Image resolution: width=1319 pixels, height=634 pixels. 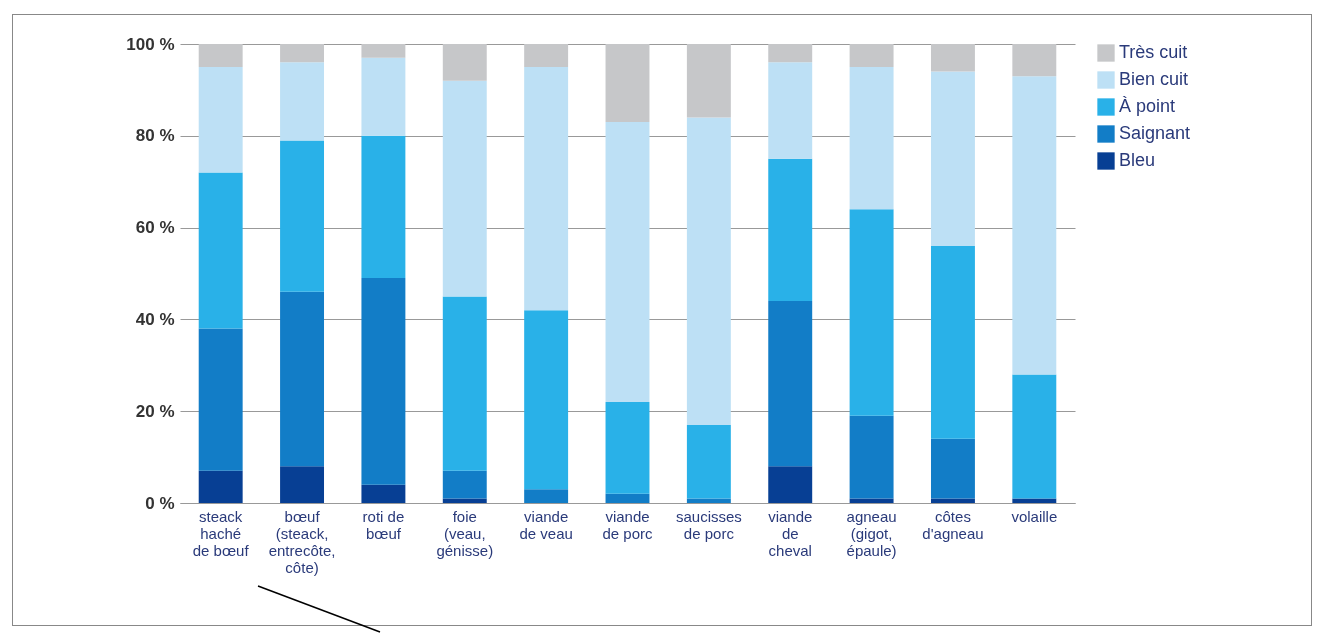 What do you see at coordinates (155, 411) in the screenshot?
I see `y-tick-label: 20 %` at bounding box center [155, 411].